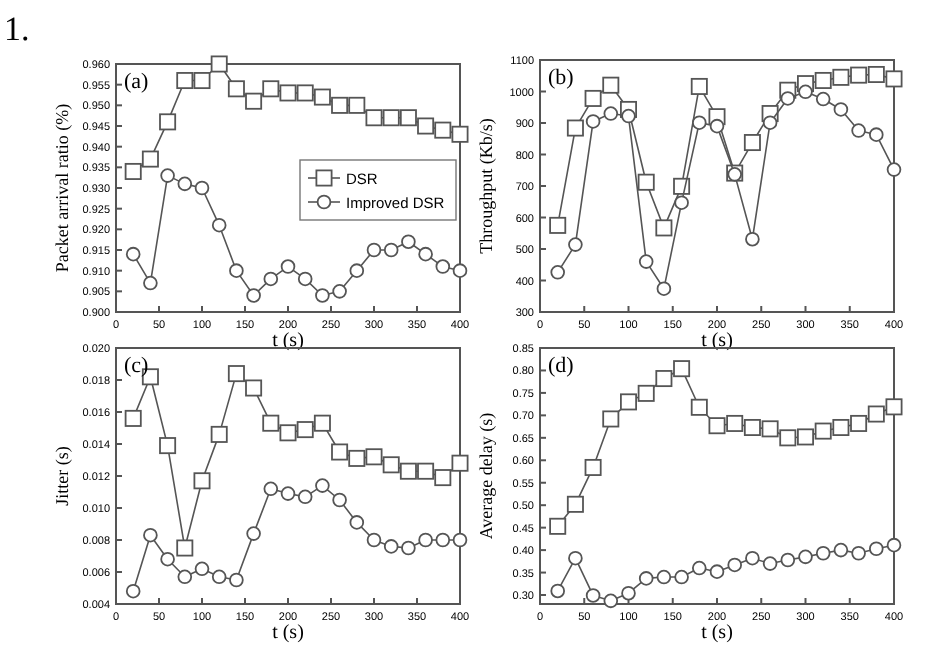  I want to click on y-axis-title: Jitter (s), so click(62, 476).